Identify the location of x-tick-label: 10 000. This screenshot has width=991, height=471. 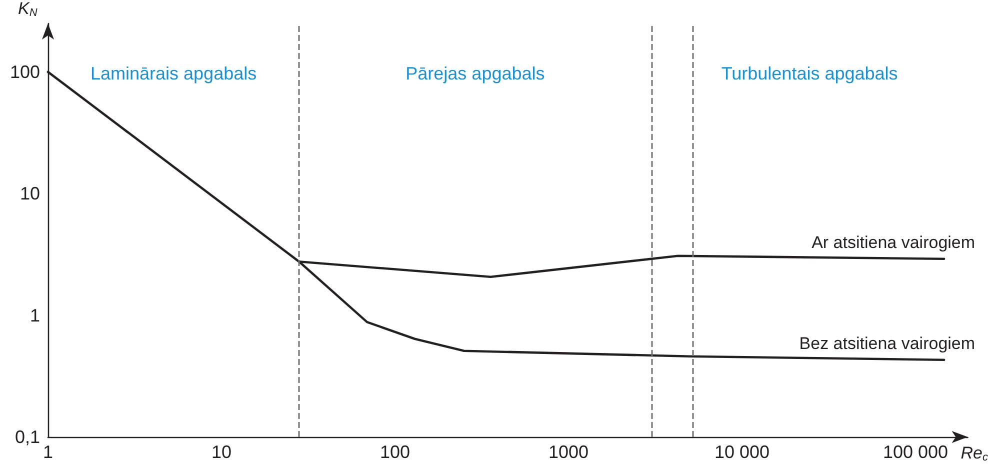
(742, 452).